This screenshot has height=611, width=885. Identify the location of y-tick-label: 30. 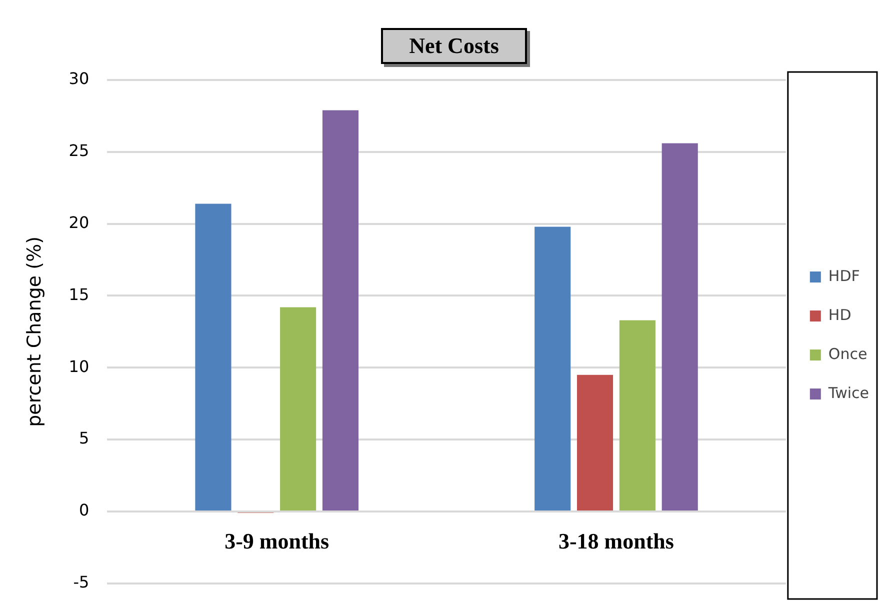
(79, 78).